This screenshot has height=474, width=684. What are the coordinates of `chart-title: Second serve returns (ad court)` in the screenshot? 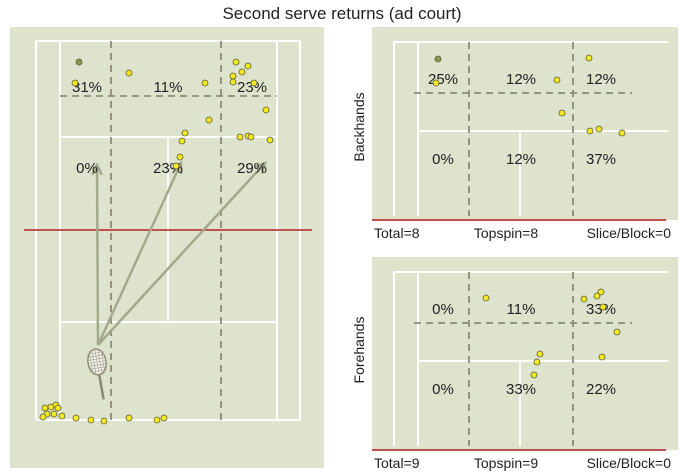 It's located at (341, 13).